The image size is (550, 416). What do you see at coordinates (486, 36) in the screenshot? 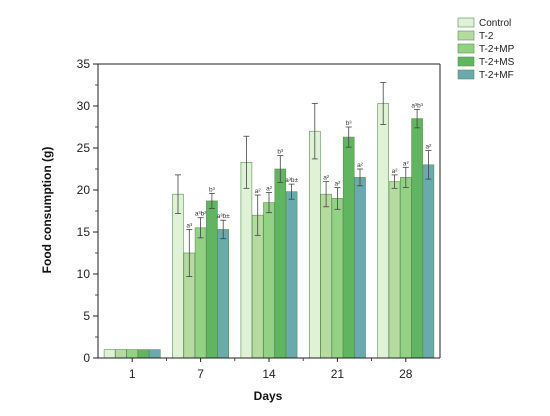
I see `legend-label: T-2` at bounding box center [486, 36].